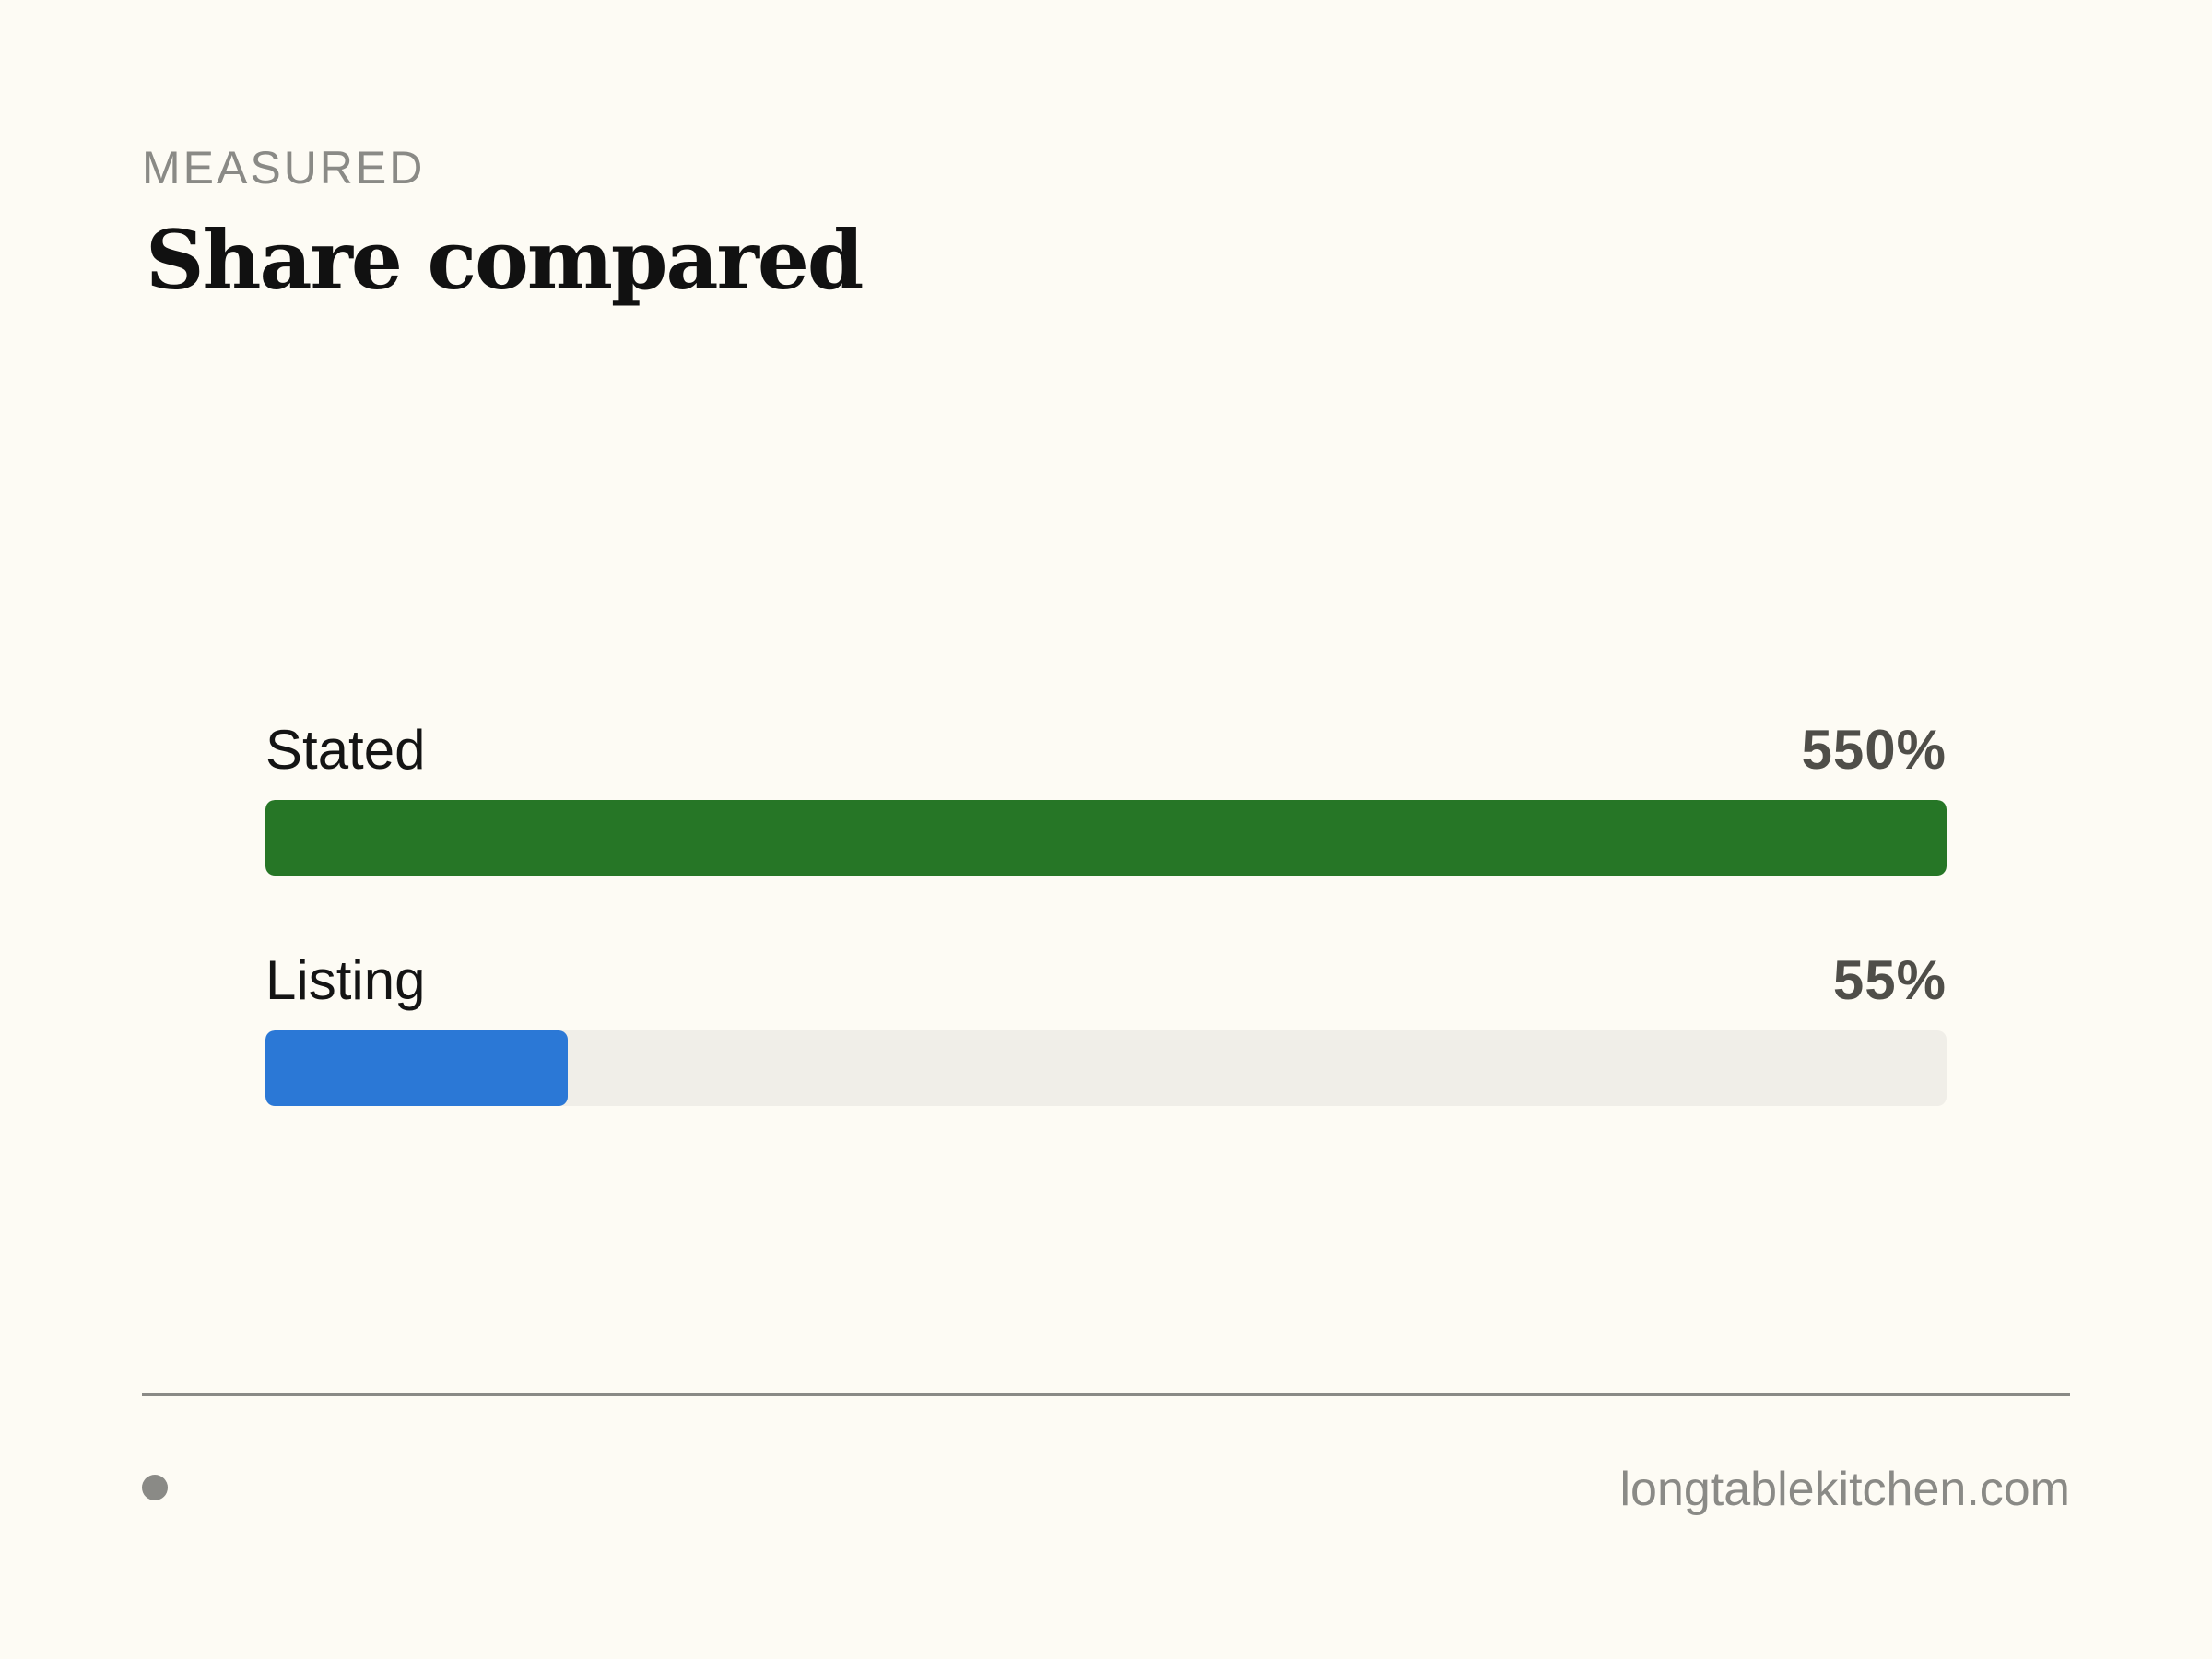 Image resolution: width=2212 pixels, height=1659 pixels. Describe the element at coordinates (1889, 980) in the screenshot. I see `bar-value-label: 55%` at that location.